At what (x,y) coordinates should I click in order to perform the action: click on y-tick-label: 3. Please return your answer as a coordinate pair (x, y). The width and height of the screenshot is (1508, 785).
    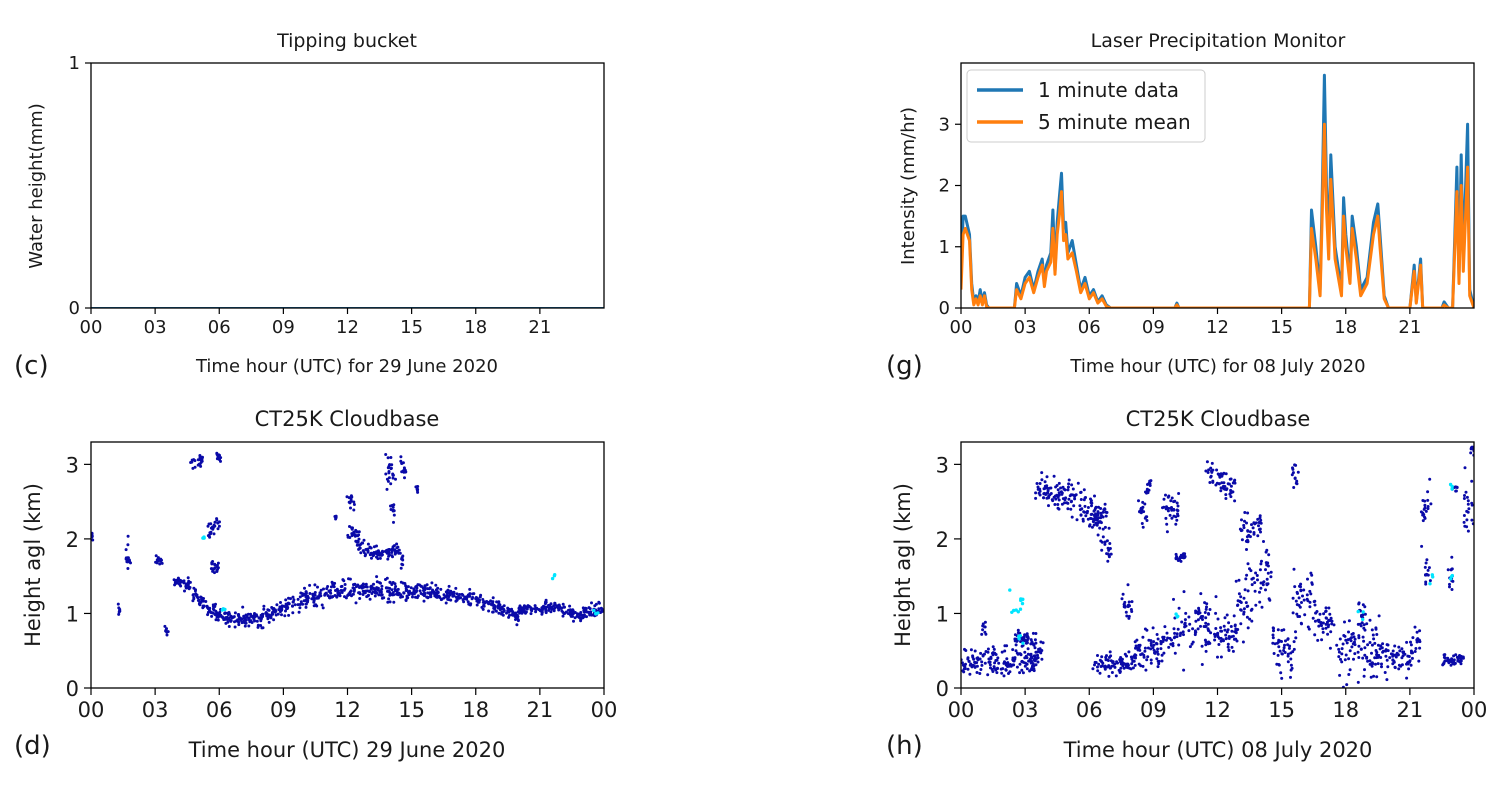
    Looking at the image, I should click on (942, 465).